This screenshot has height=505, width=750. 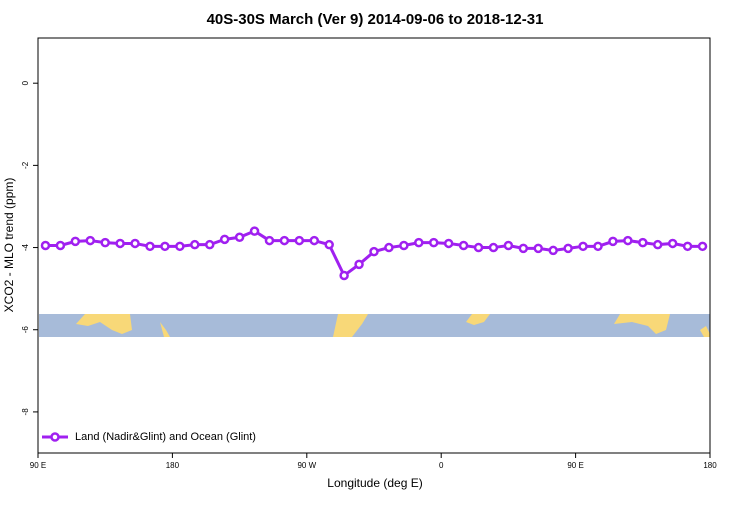 What do you see at coordinates (306, 465) in the screenshot?
I see `x-tick-label: 90 W` at bounding box center [306, 465].